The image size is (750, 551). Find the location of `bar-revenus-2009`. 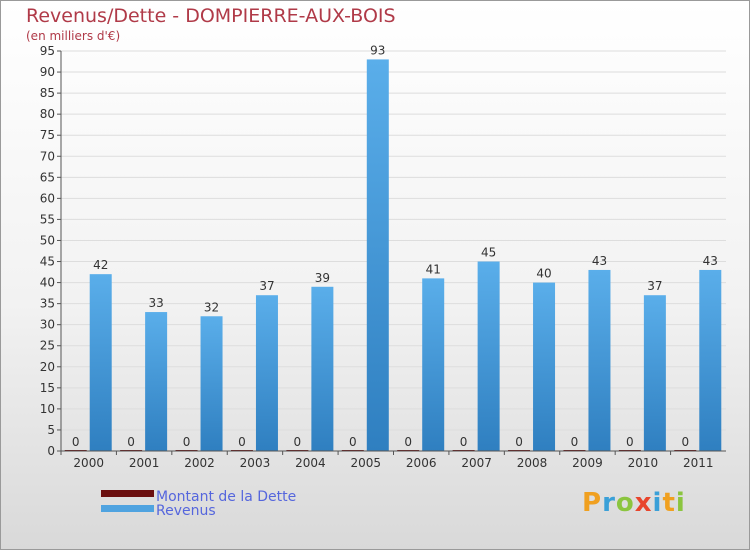

bar-revenus-2009 is located at coordinates (599, 360).